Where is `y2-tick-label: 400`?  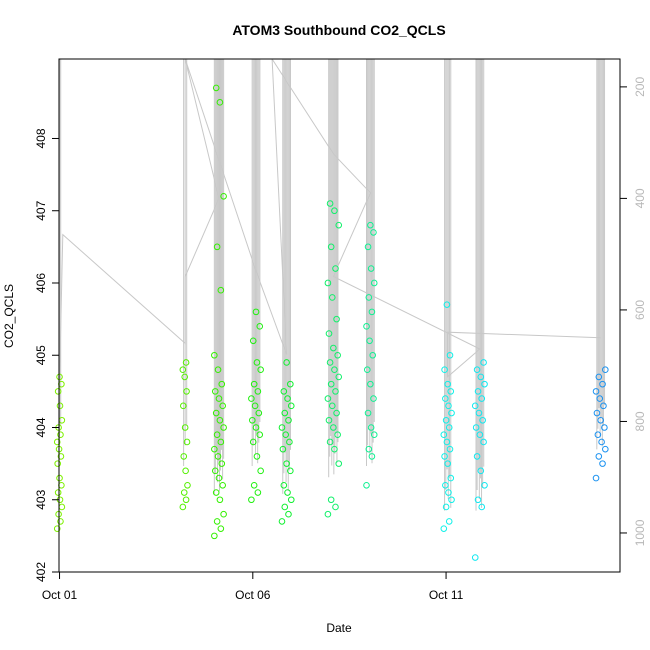 y2-tick-label: 400 is located at coordinates (640, 198).